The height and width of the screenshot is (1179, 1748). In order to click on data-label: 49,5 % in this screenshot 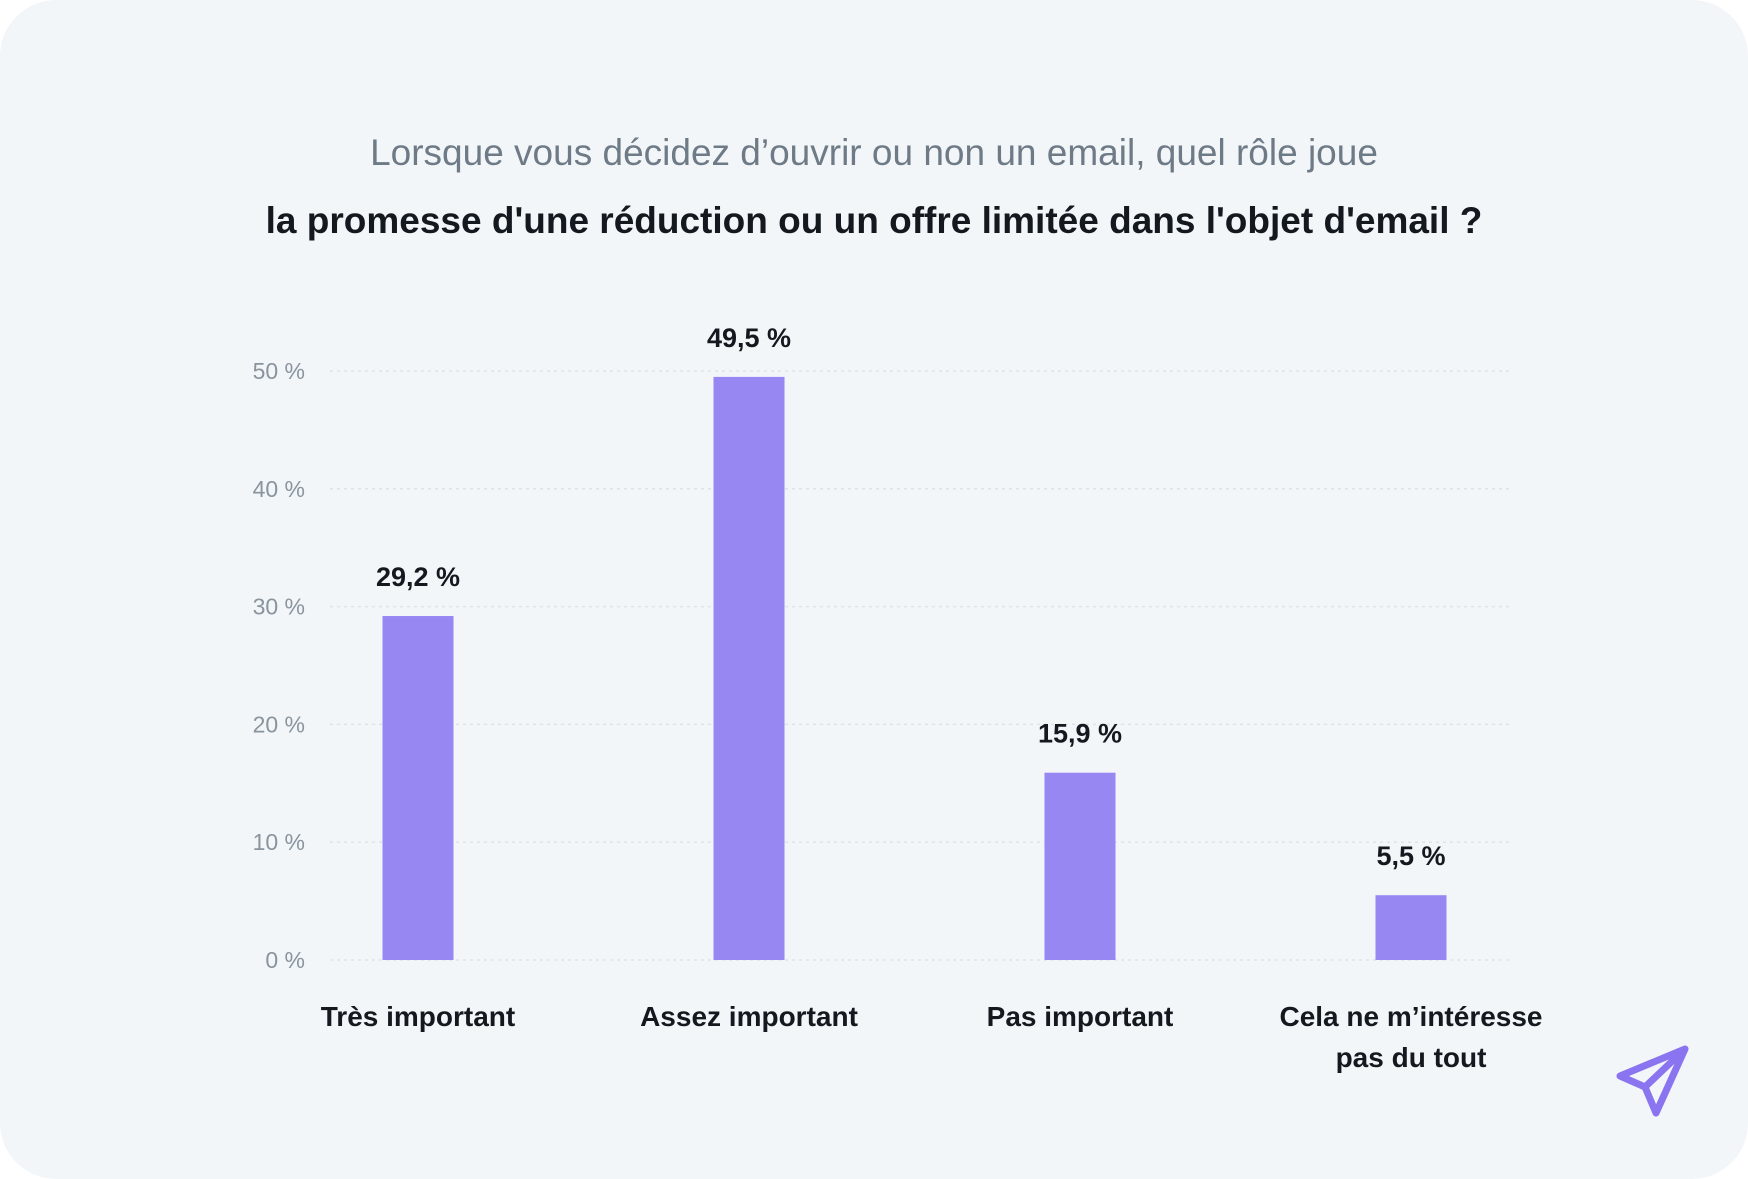, I will do `click(749, 338)`.